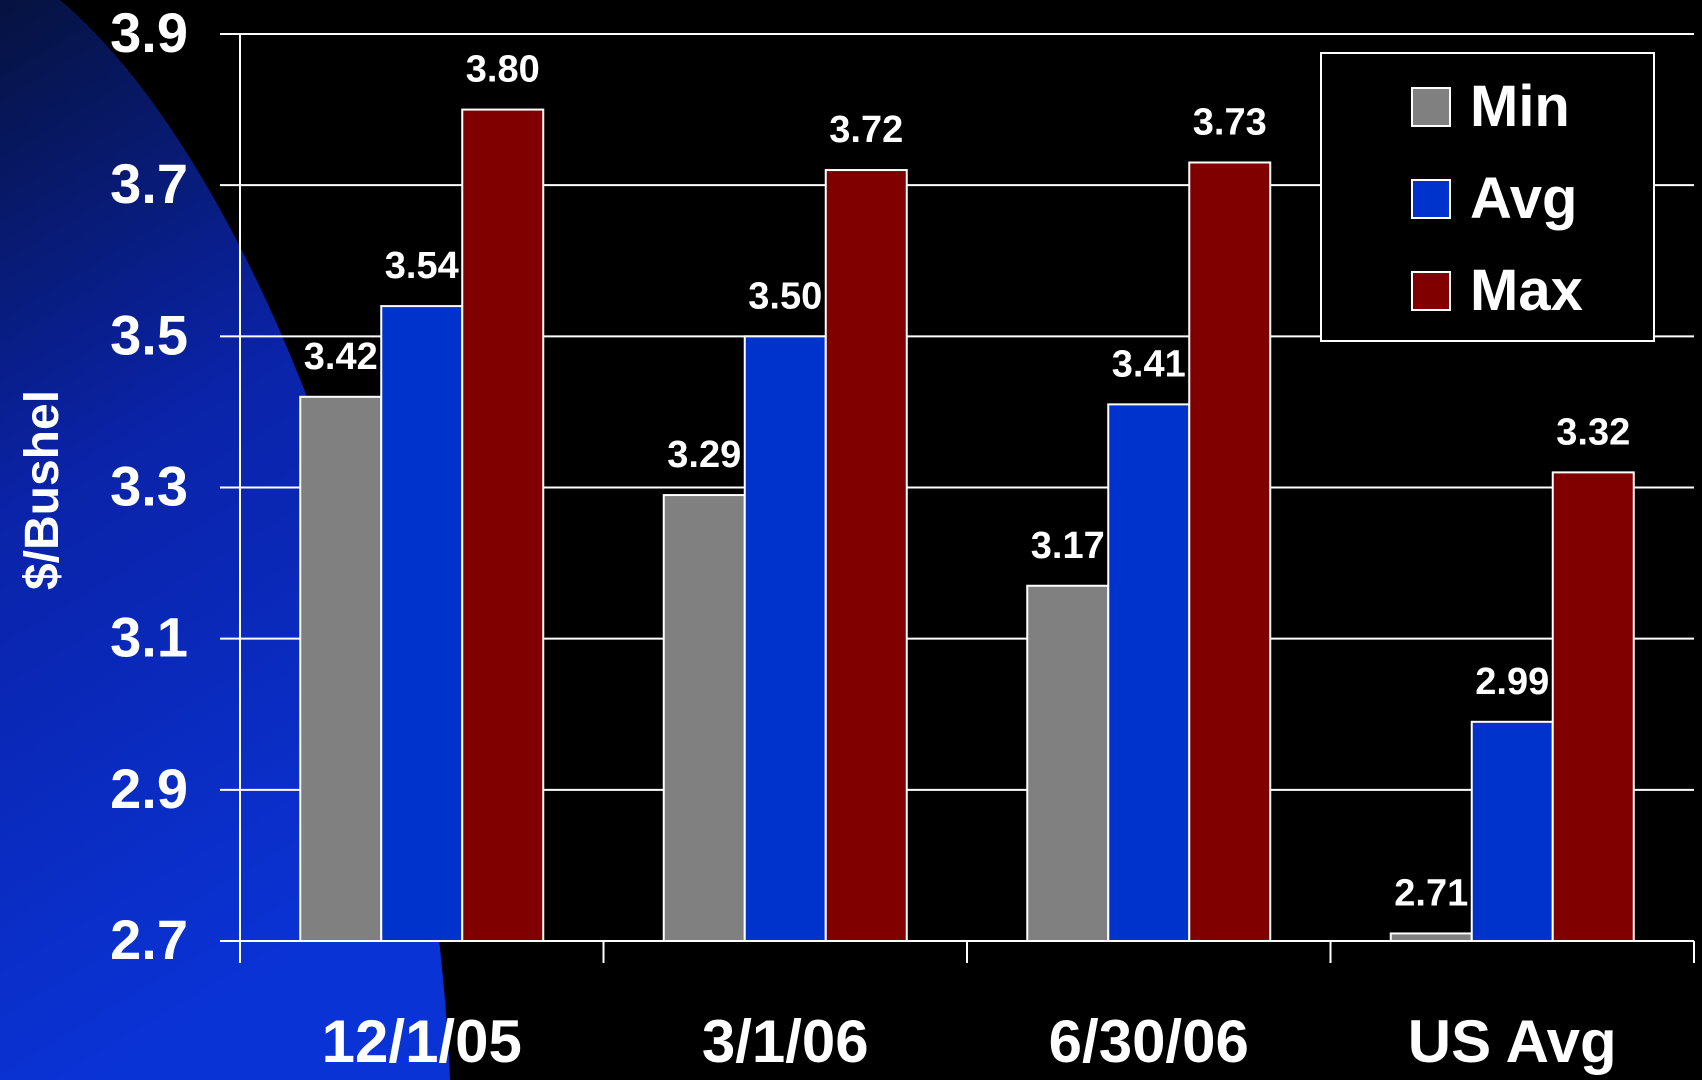  Describe the element at coordinates (1431, 107) in the screenshot. I see `legend-swatch-min` at that location.